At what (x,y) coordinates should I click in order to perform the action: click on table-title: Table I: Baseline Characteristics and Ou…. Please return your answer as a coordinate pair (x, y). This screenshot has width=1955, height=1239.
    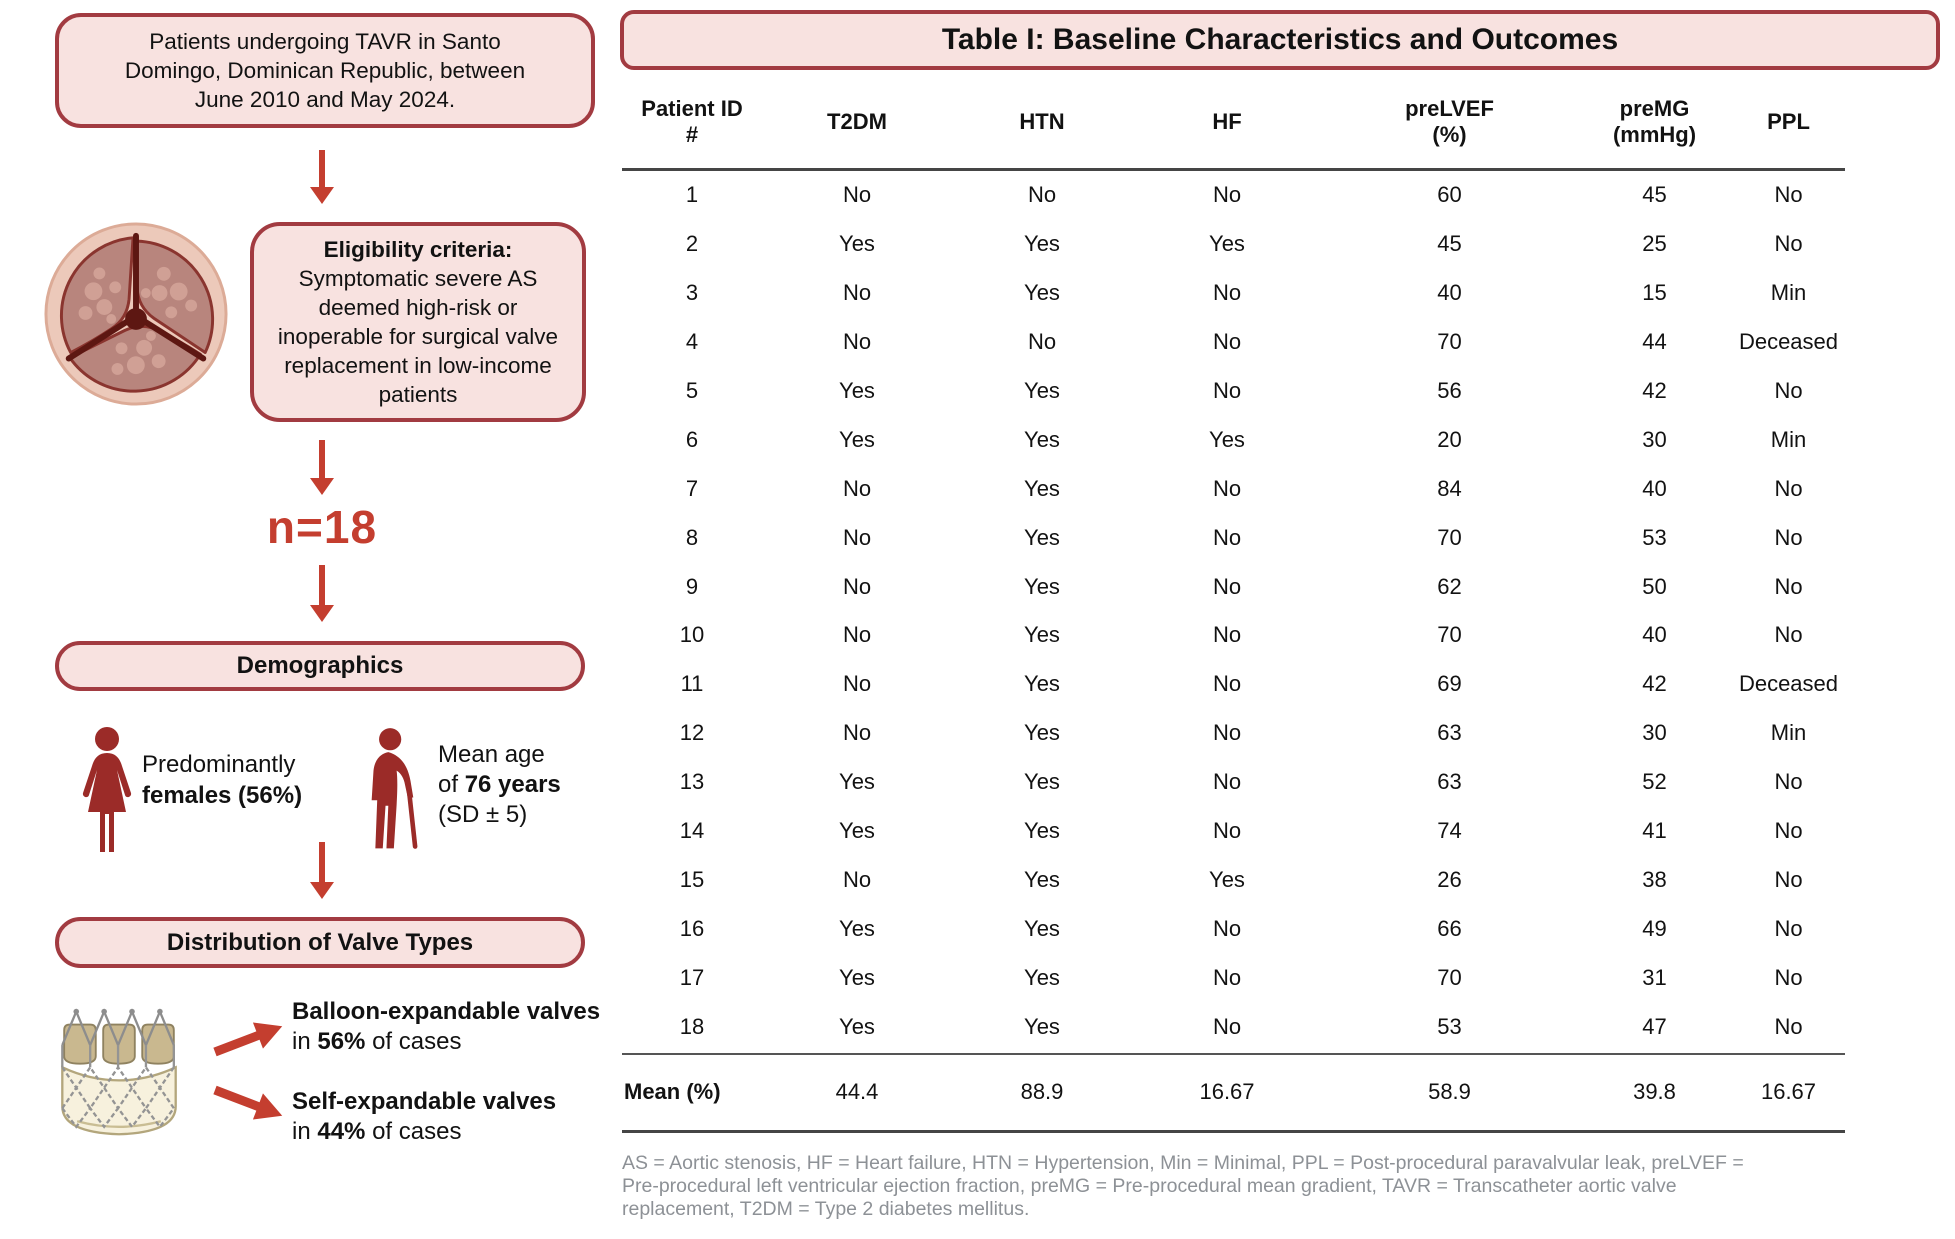
    Looking at the image, I should click on (1280, 40).